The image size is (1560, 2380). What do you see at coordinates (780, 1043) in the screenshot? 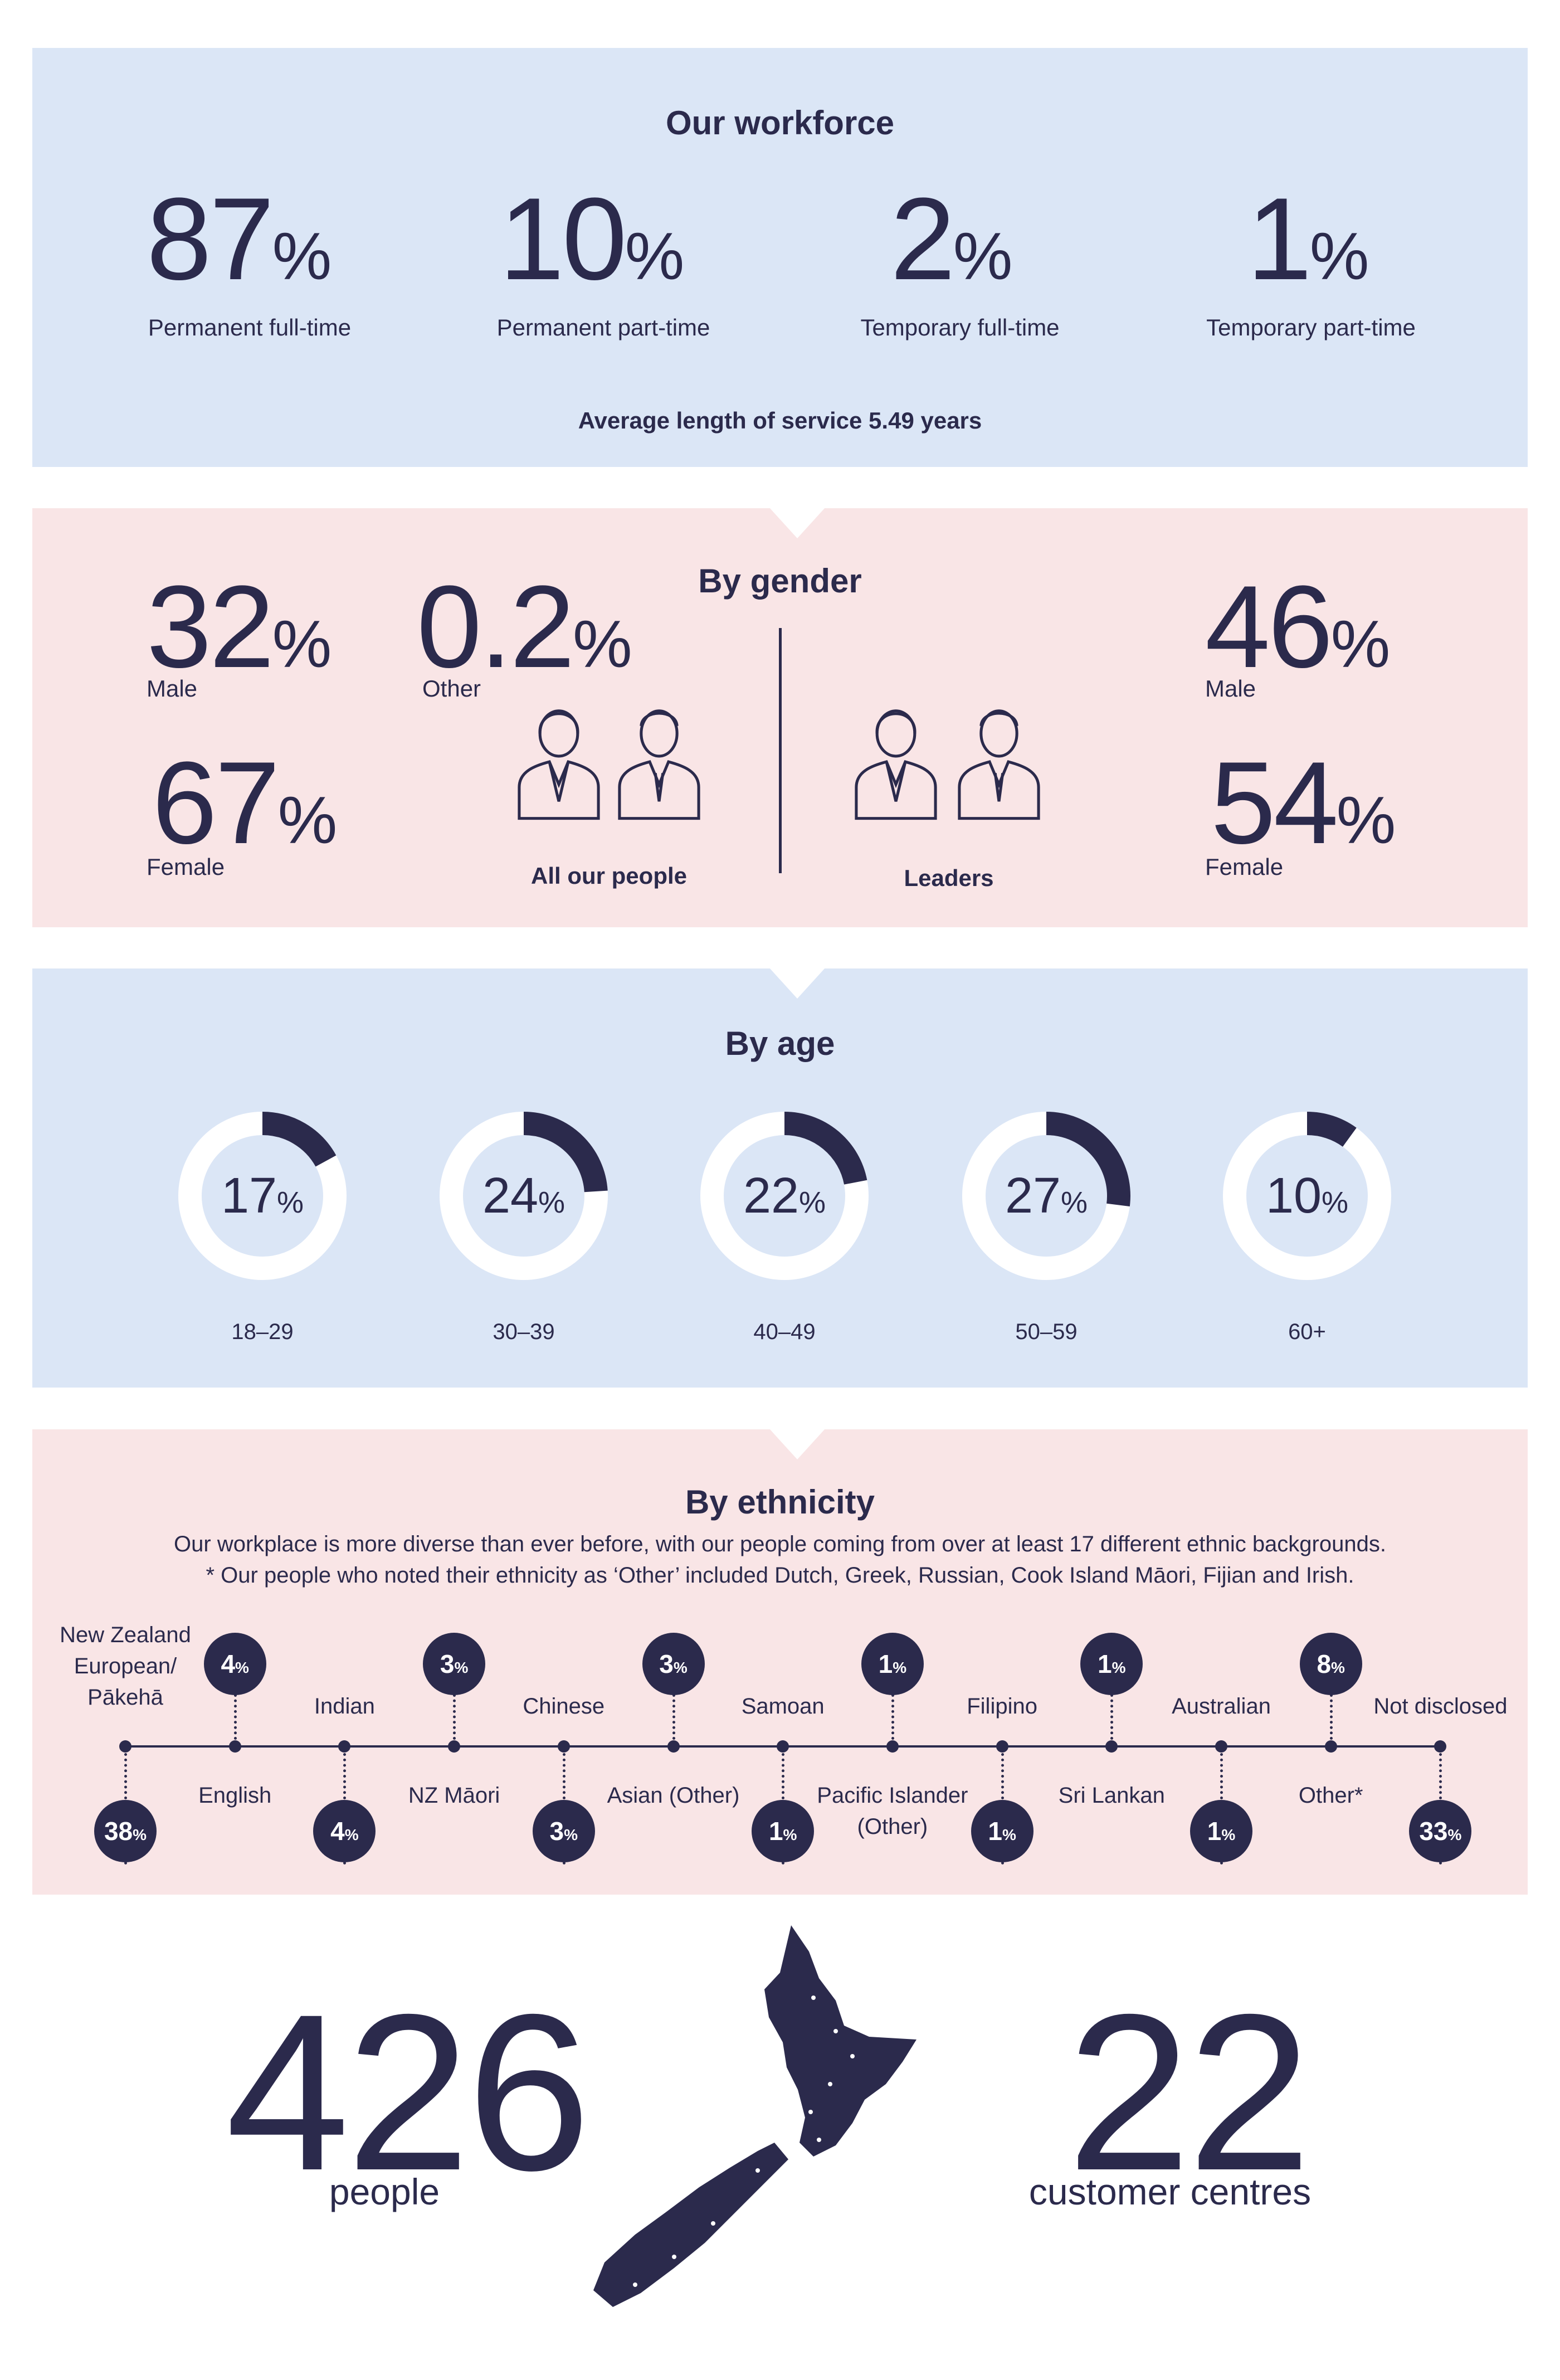
I see `age-title: By age` at bounding box center [780, 1043].